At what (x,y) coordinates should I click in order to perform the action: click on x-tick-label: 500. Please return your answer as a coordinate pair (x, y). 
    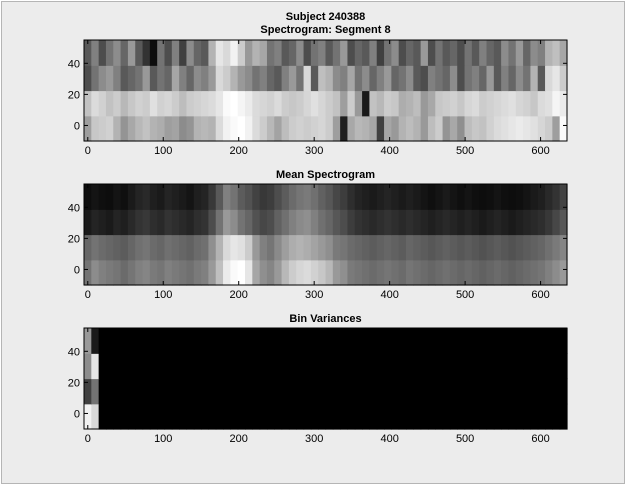
    Looking at the image, I should click on (465, 295).